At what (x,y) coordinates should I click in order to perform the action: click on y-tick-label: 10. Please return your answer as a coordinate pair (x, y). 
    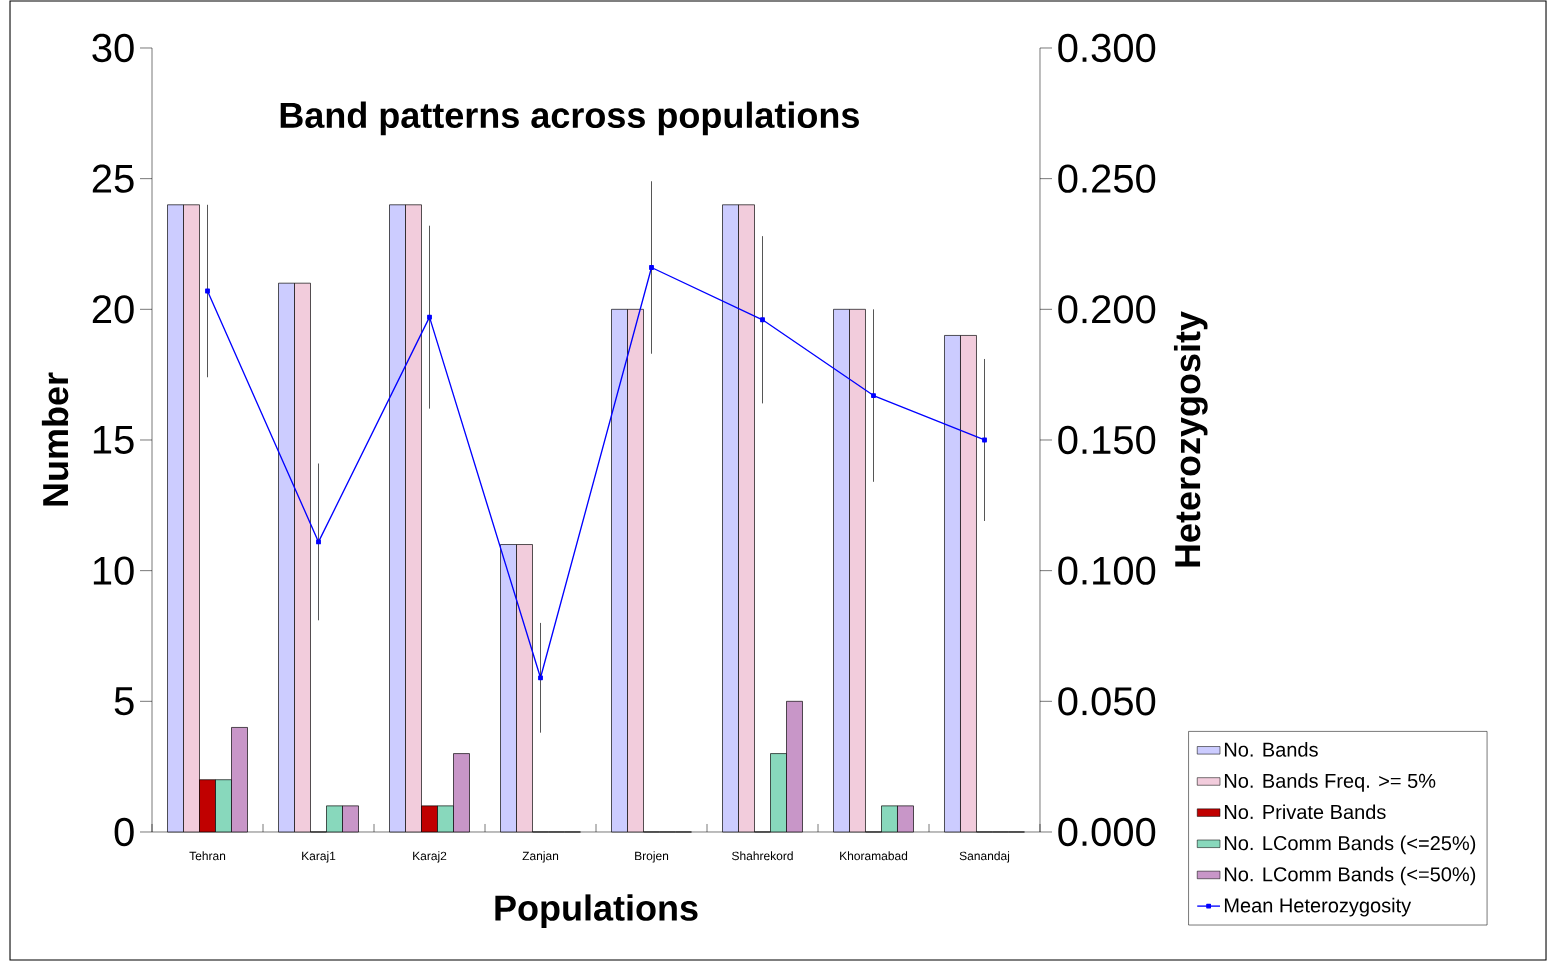
    Looking at the image, I should click on (113, 570).